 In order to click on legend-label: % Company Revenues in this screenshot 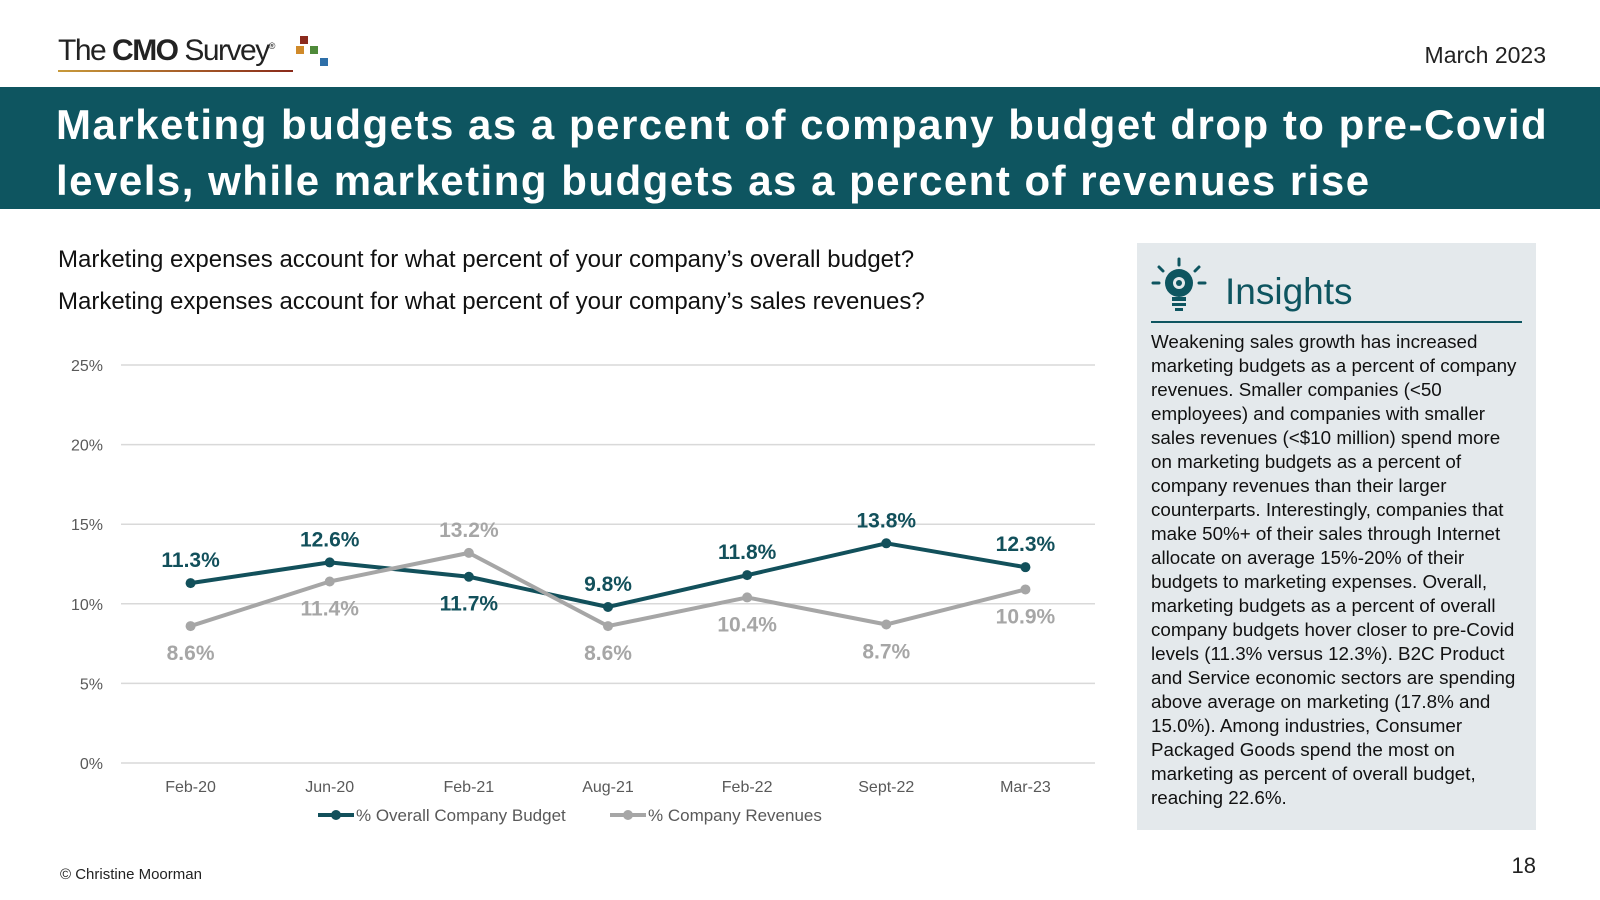, I will do `click(735, 815)`.